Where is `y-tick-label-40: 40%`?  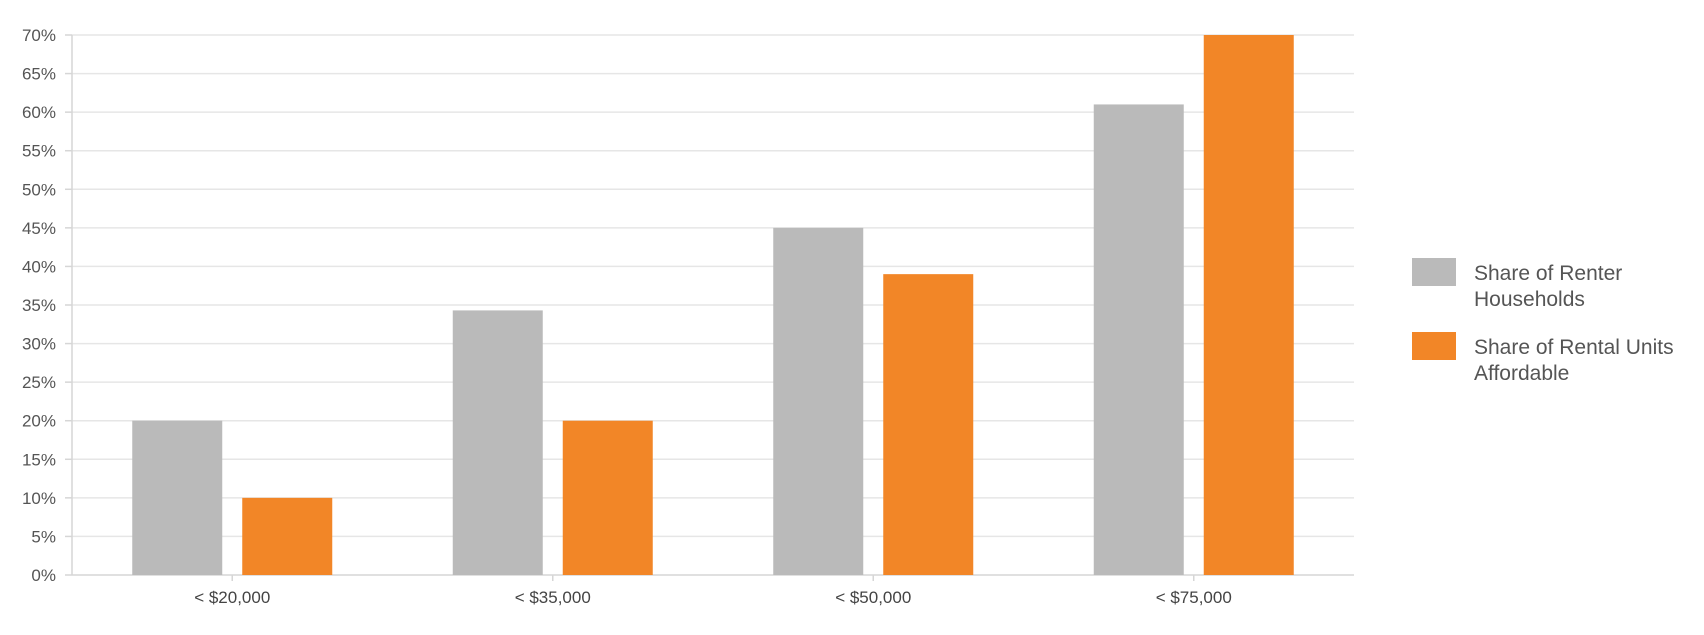 y-tick-label-40: 40% is located at coordinates (39, 266).